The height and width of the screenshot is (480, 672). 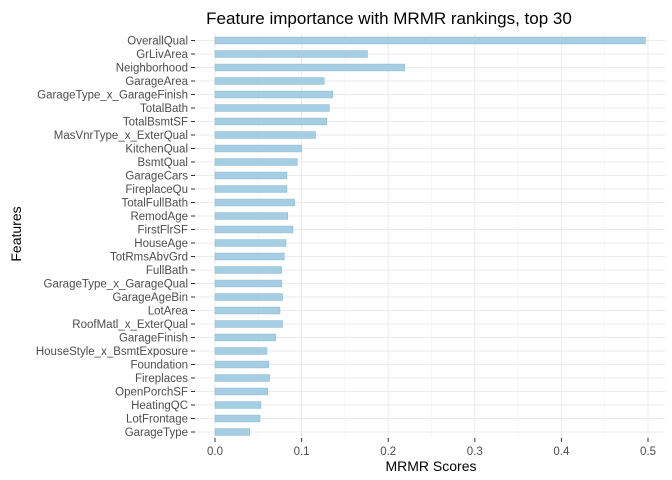 What do you see at coordinates (121, 136) in the screenshot?
I see `y-tick-label: MasVnrType_x_ExterQual` at bounding box center [121, 136].